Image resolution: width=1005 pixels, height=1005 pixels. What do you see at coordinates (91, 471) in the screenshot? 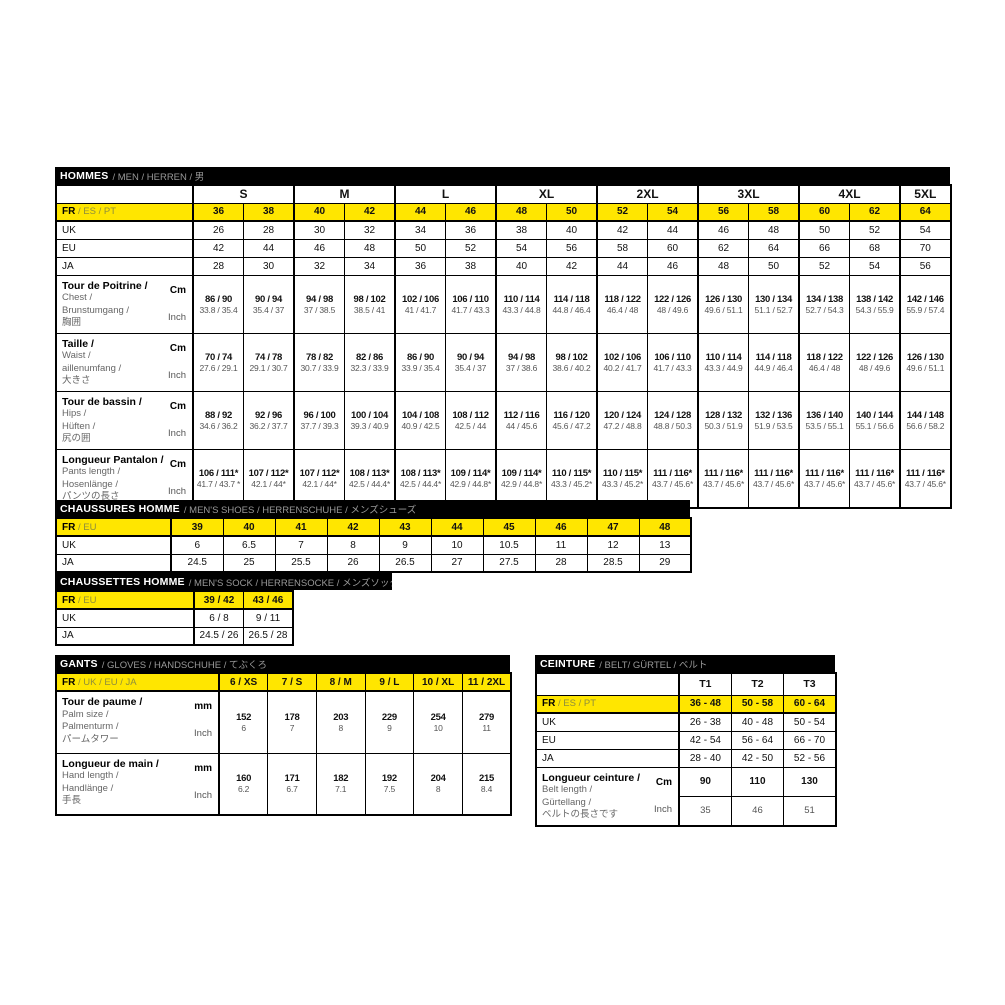
I see `label-line: Pants length /` at bounding box center [91, 471].